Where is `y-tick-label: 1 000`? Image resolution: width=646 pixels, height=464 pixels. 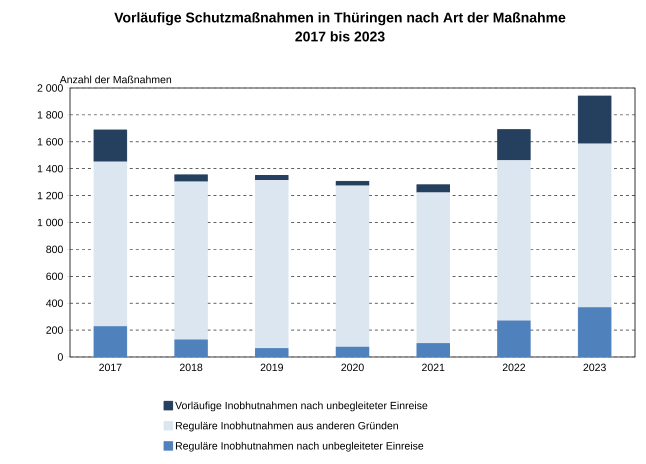
y-tick-label: 1 000 is located at coordinates (50, 222).